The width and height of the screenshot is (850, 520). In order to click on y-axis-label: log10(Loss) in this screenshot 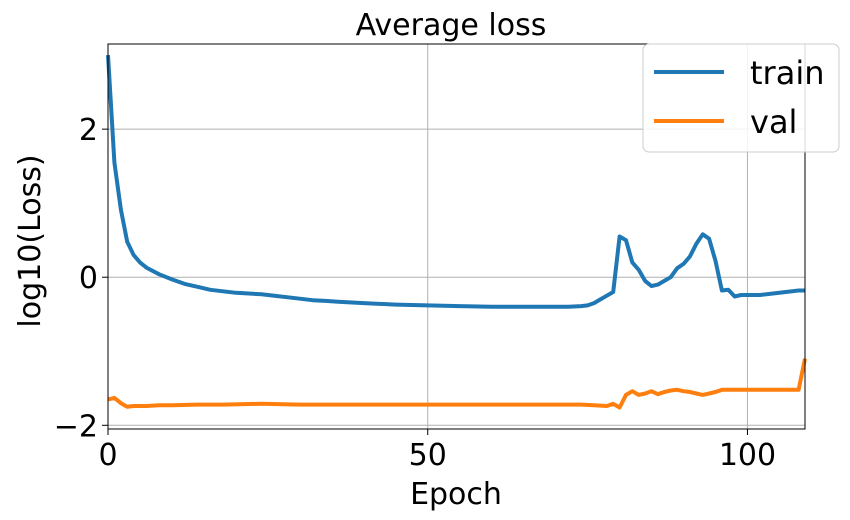, I will do `click(30, 240)`.